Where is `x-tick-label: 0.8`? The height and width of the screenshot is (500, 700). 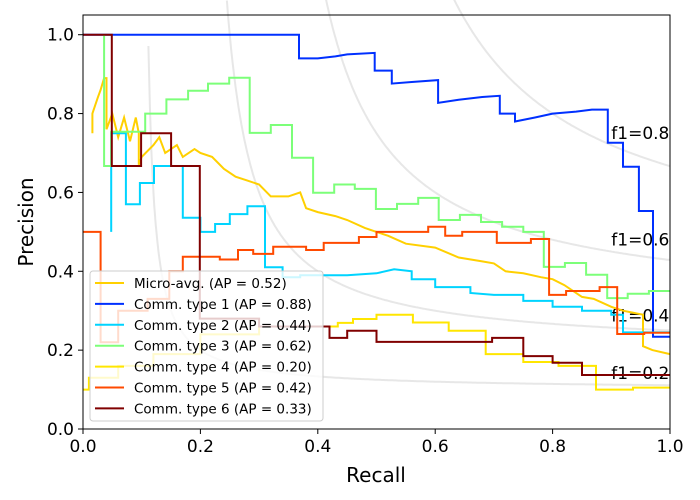
x-tick-label: 0.8 is located at coordinates (552, 447).